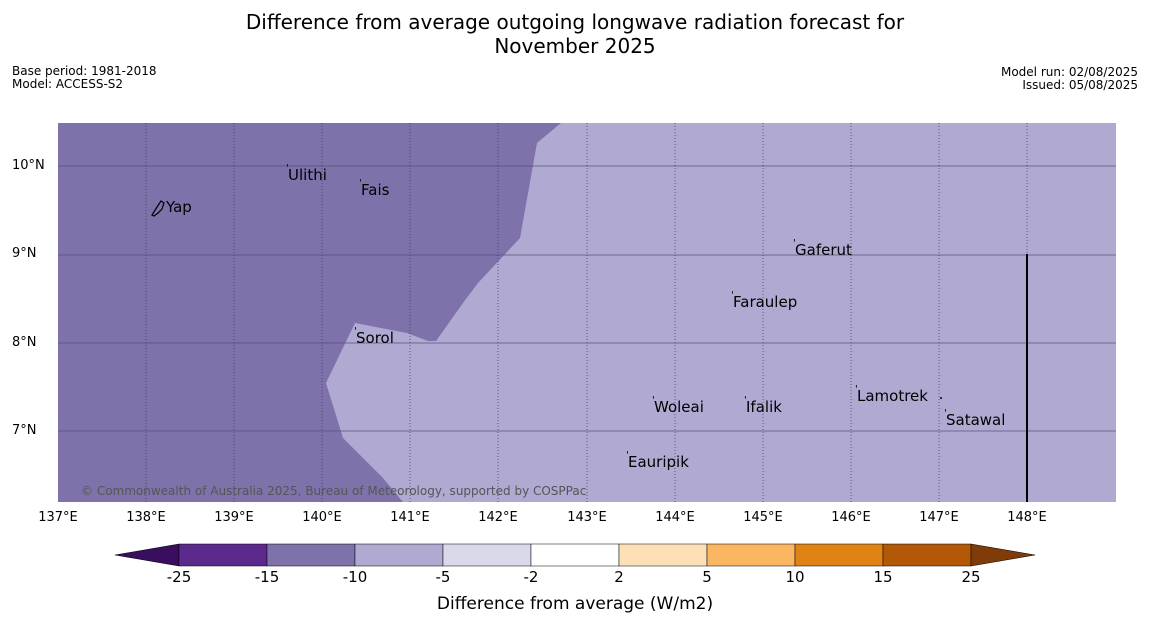  Describe the element at coordinates (267, 577) in the screenshot. I see `colorbar-label: -15` at that location.